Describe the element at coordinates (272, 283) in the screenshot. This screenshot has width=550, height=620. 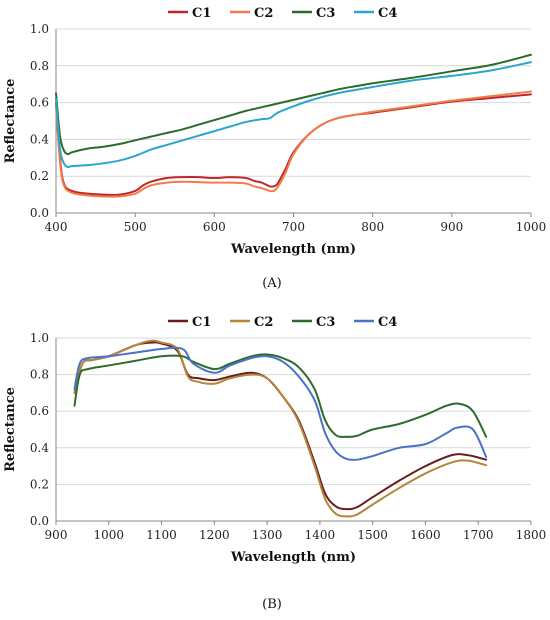
I see `panel-label: (A)` at that location.